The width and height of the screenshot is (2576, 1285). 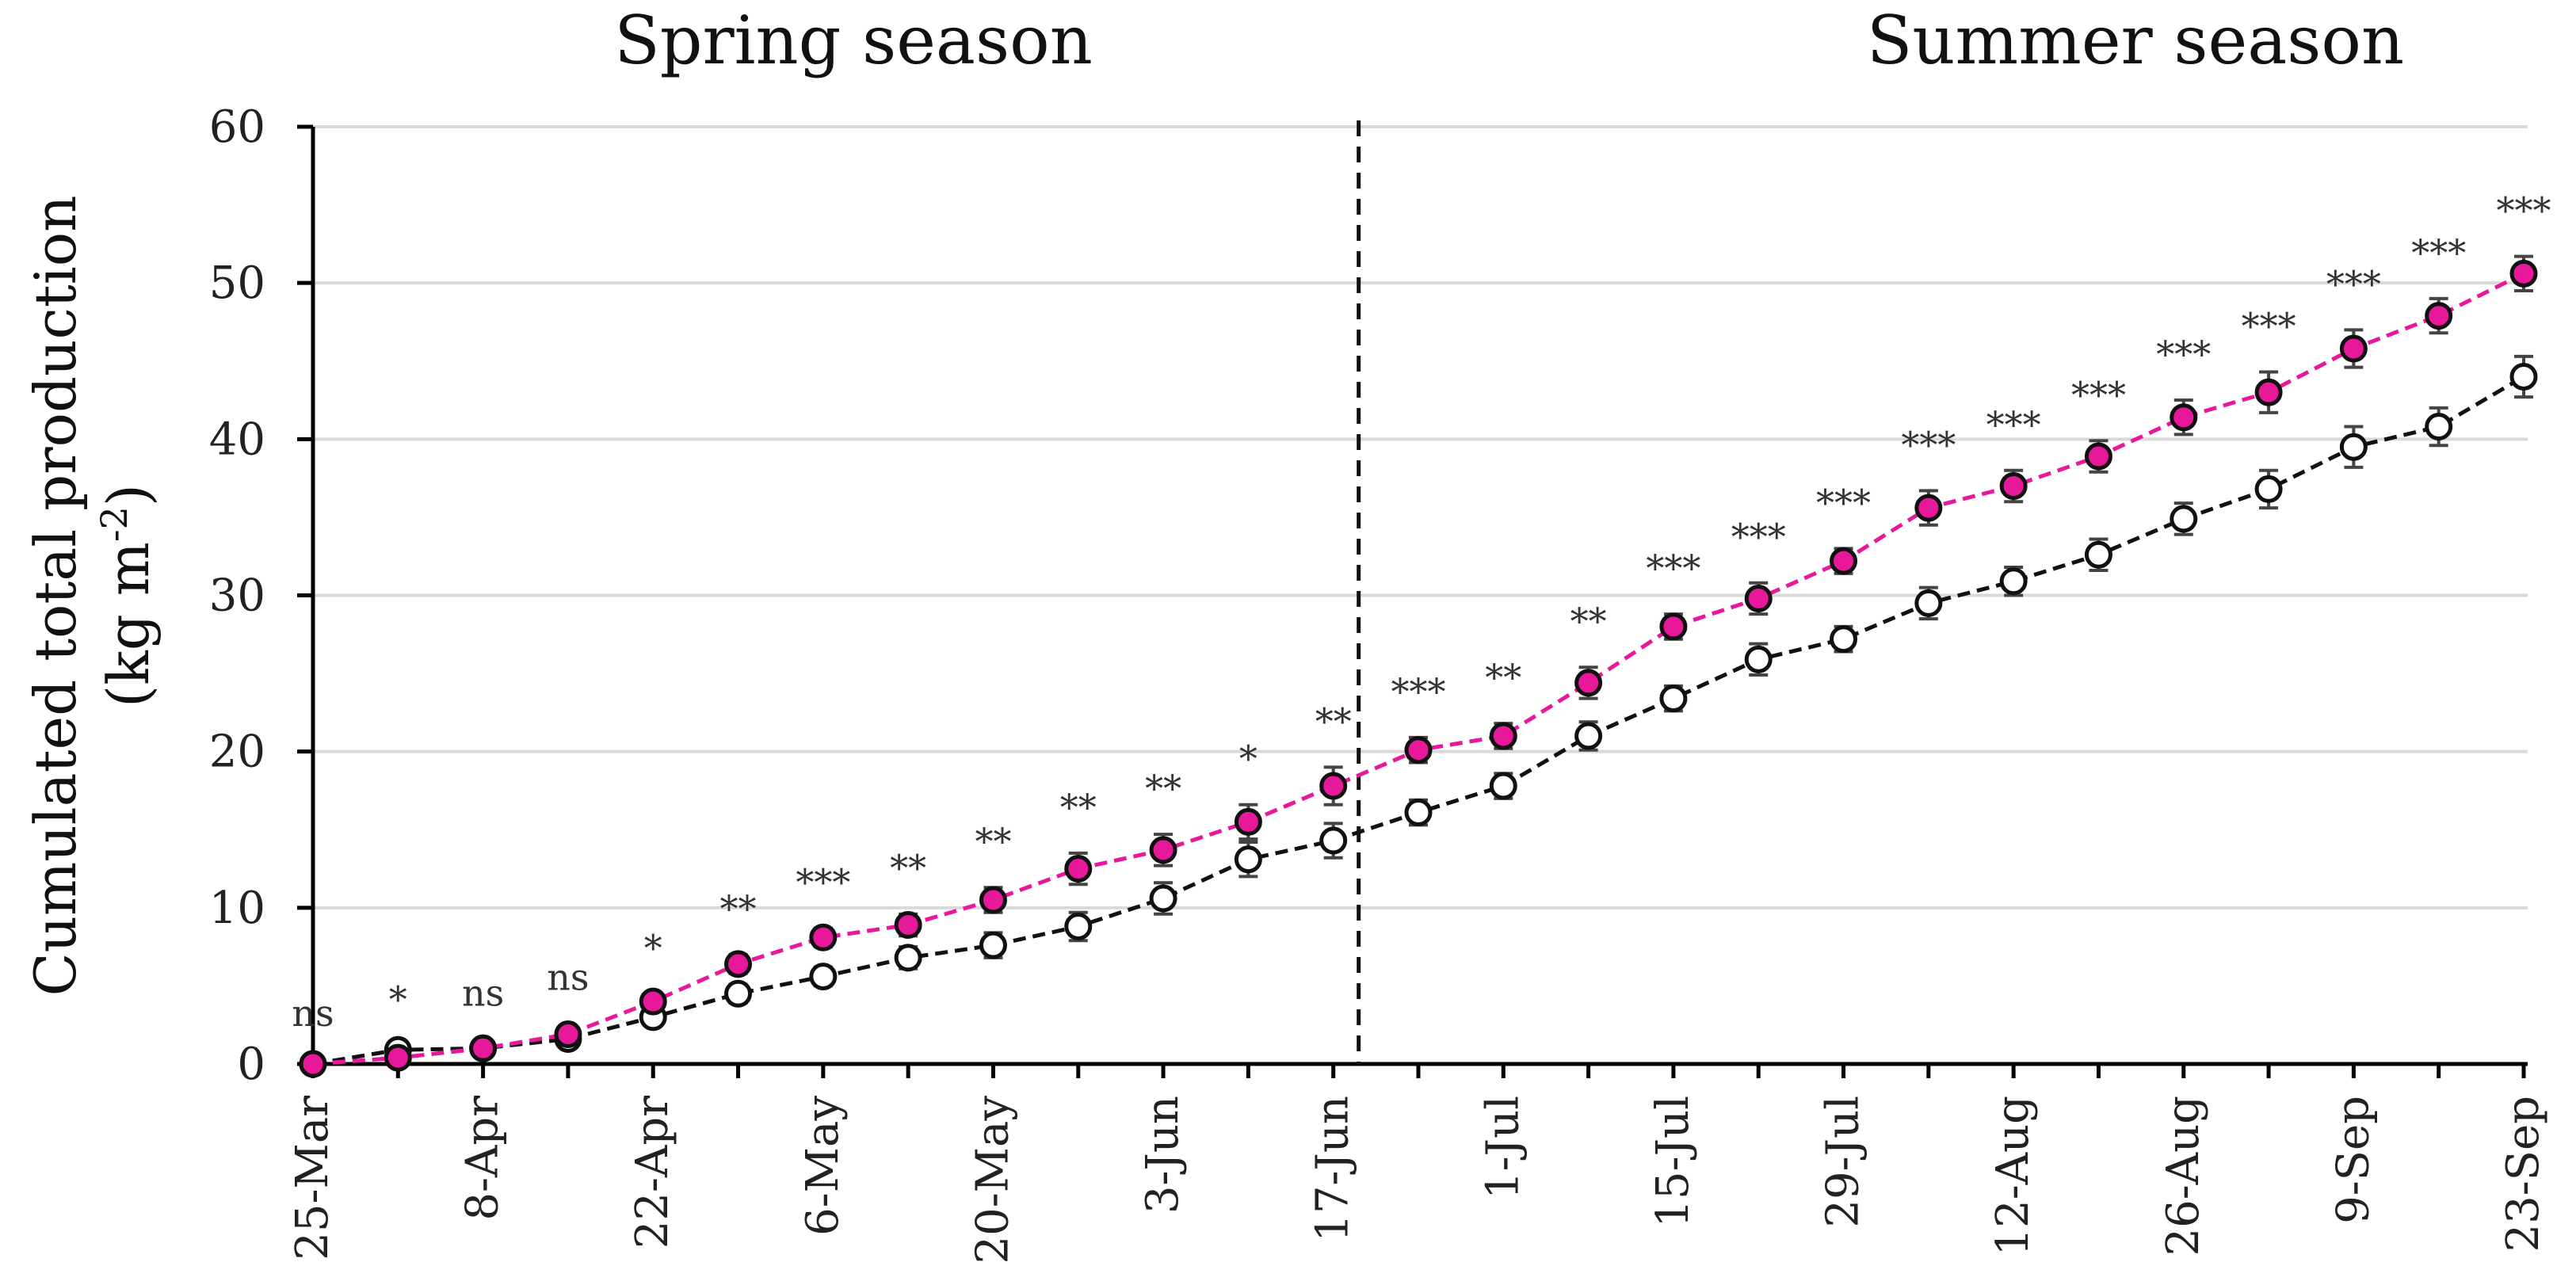 What do you see at coordinates (1333, 1169) in the screenshot?
I see `x-tick-label: 17-Jun` at bounding box center [1333, 1169].